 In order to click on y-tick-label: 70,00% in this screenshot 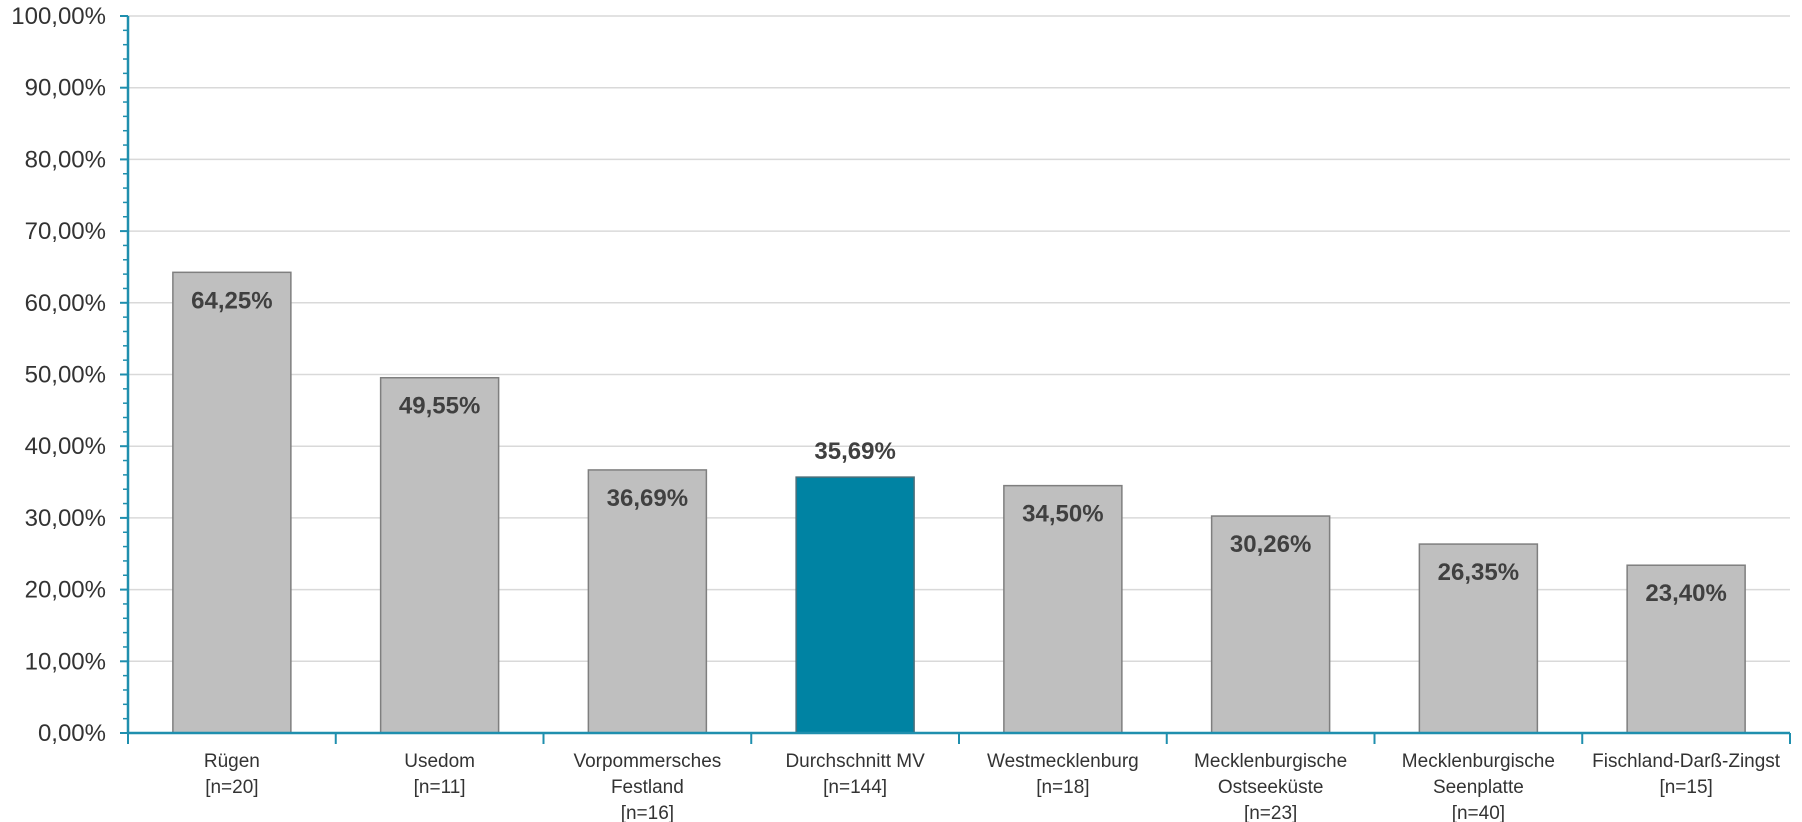, I will do `click(65, 231)`.